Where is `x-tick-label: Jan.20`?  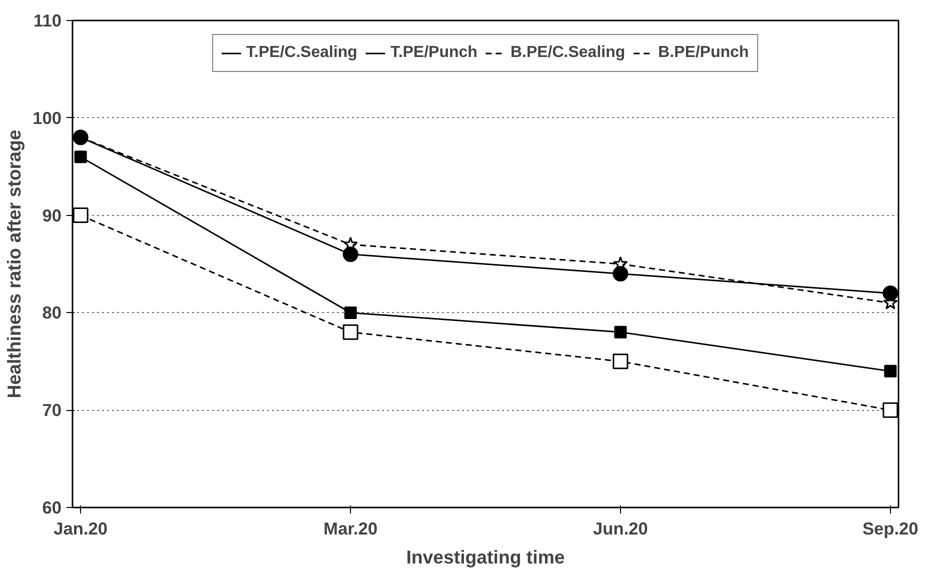 x-tick-label: Jan.20 is located at coordinates (81, 528).